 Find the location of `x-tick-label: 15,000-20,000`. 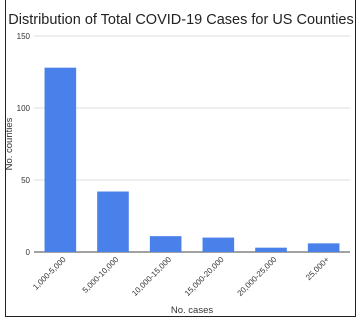

x-tick-label: 15,000-20,000 is located at coordinates (204, 276).